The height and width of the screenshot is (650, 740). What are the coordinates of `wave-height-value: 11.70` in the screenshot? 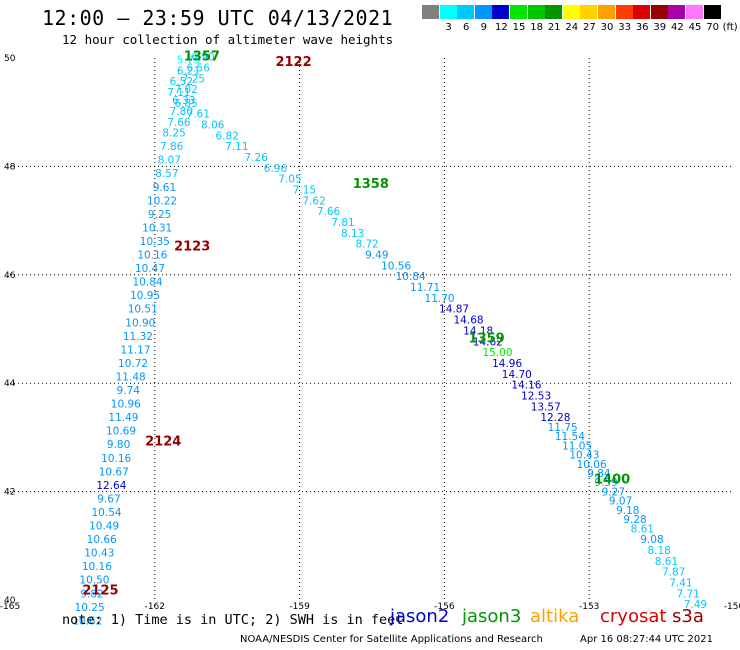 It's located at (440, 299).